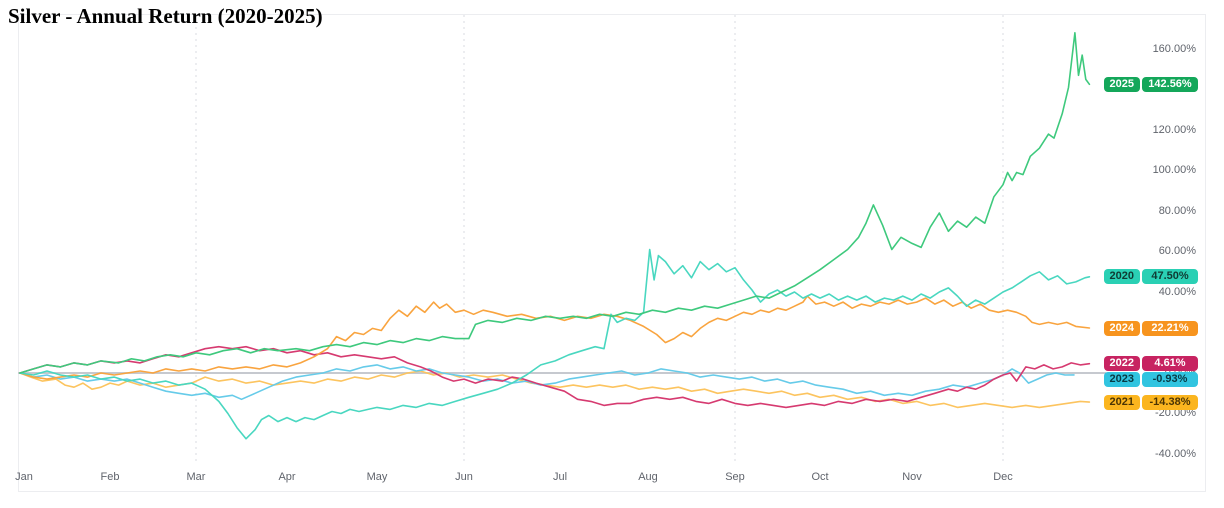 The image size is (1224, 508). Describe the element at coordinates (1003, 477) in the screenshot. I see `x-month-label-dec: Dec` at that location.